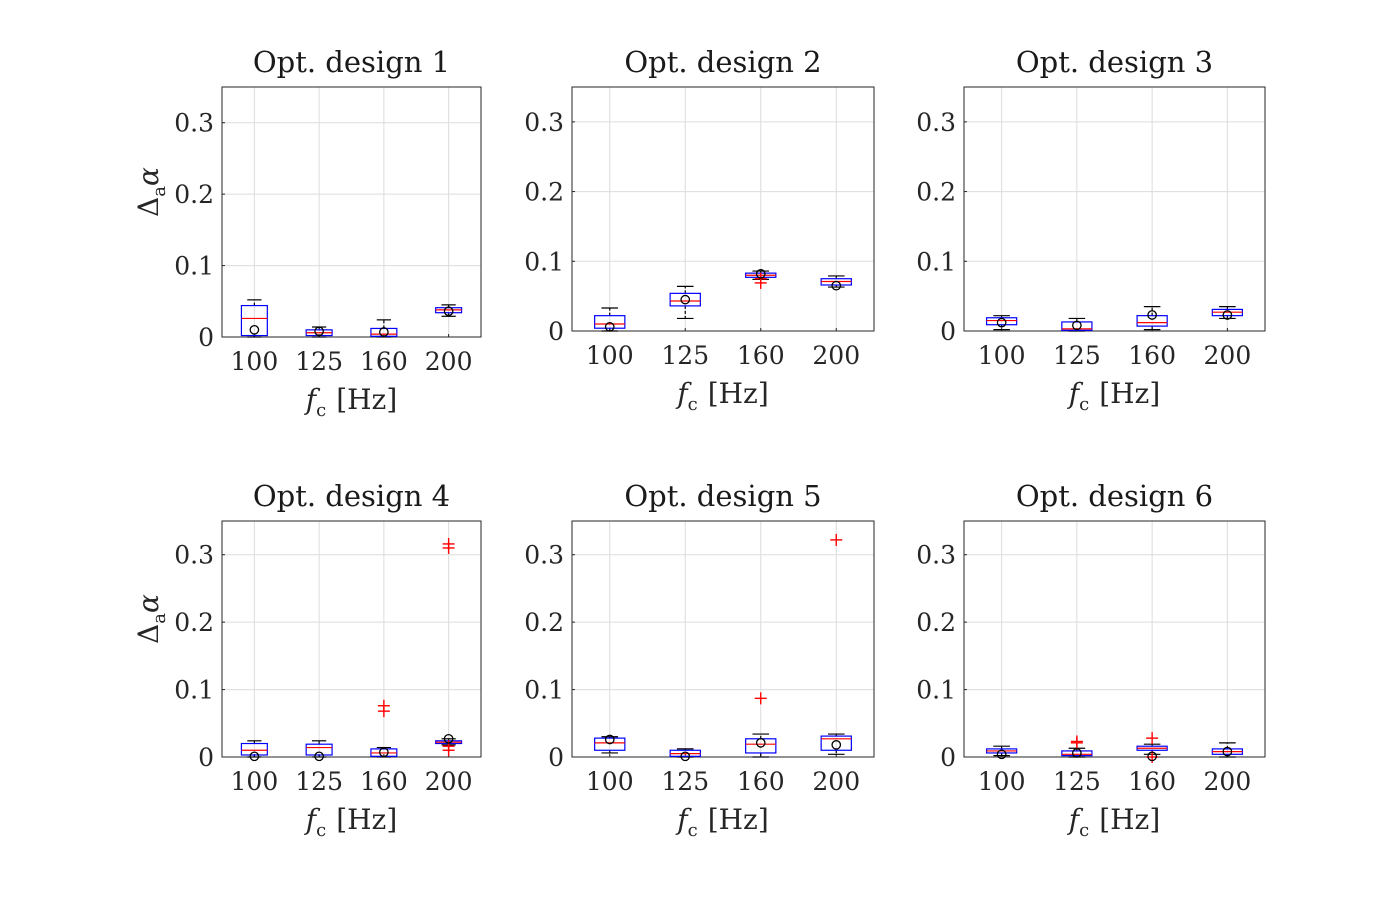  I want to click on x-axis-label: fc [Hz], so click(722, 822).